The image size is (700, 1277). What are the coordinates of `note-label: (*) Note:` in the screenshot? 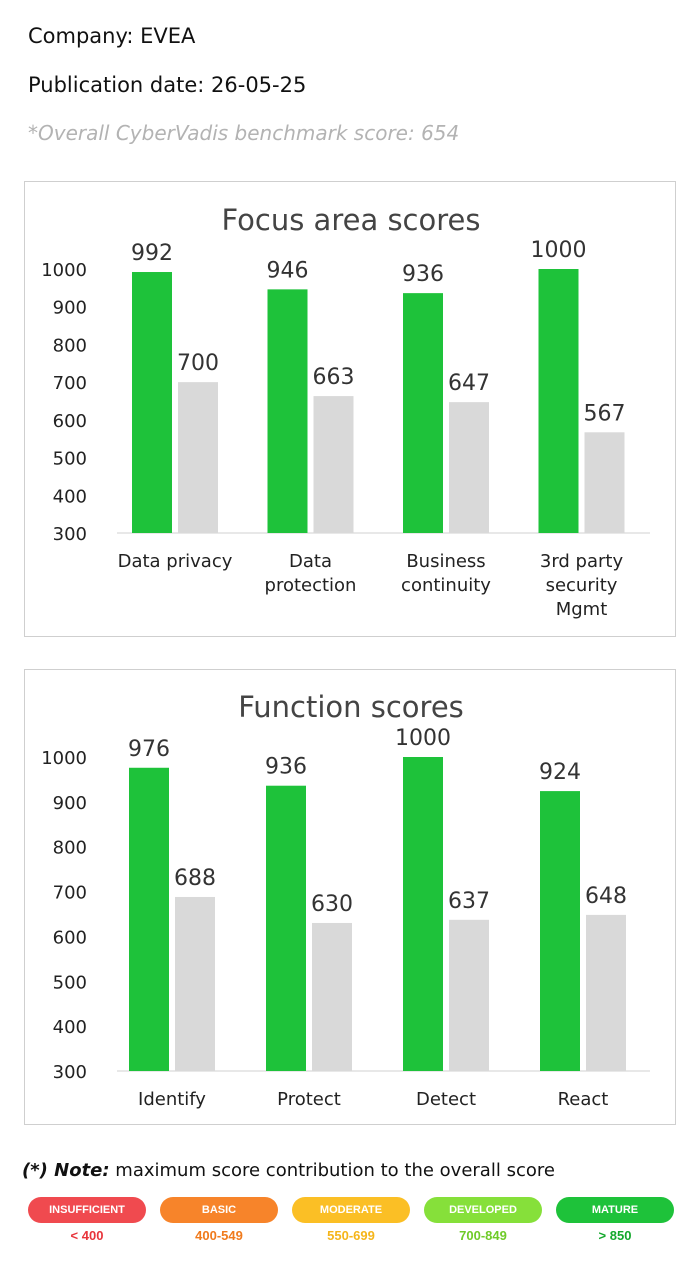 It's located at (66, 1170).